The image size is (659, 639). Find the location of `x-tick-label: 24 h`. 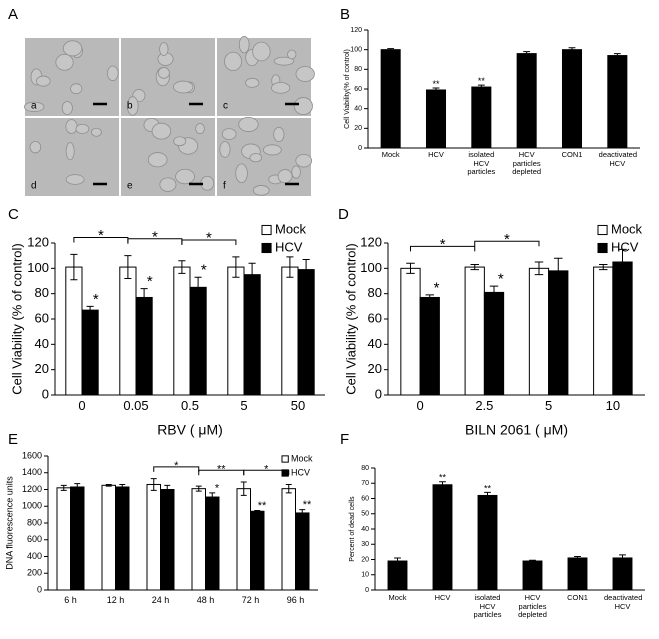

x-tick-label: 24 h is located at coordinates (160, 600).